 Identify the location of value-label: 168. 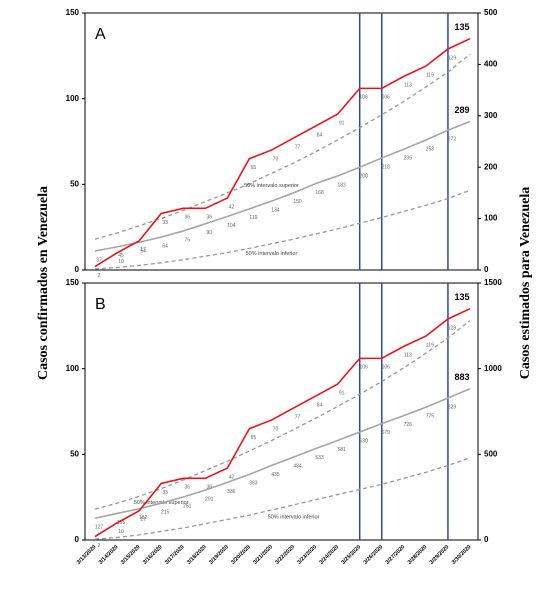
(319, 193).